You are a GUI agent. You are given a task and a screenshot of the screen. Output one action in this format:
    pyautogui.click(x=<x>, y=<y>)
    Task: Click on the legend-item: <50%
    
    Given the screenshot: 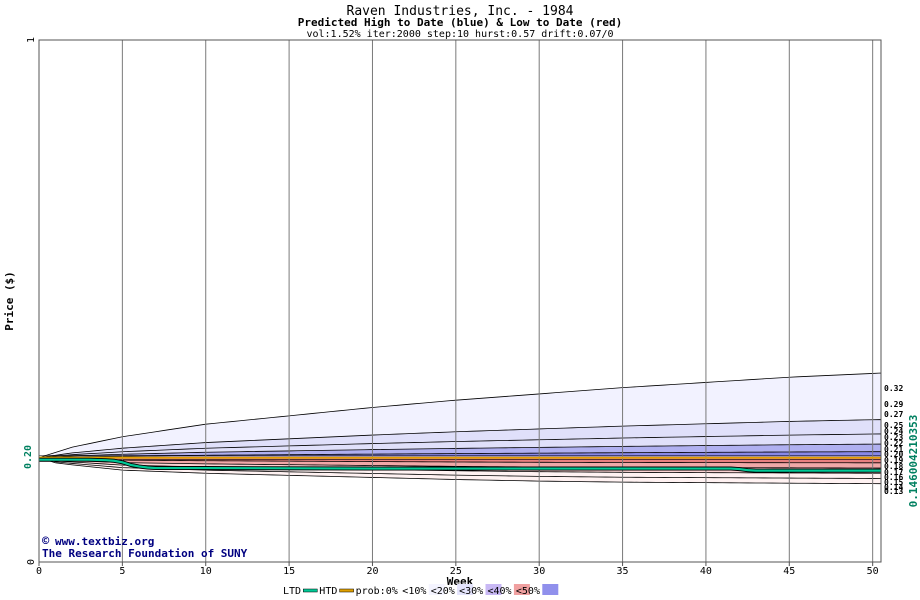 What is the action you would take?
    pyautogui.click(x=537, y=590)
    